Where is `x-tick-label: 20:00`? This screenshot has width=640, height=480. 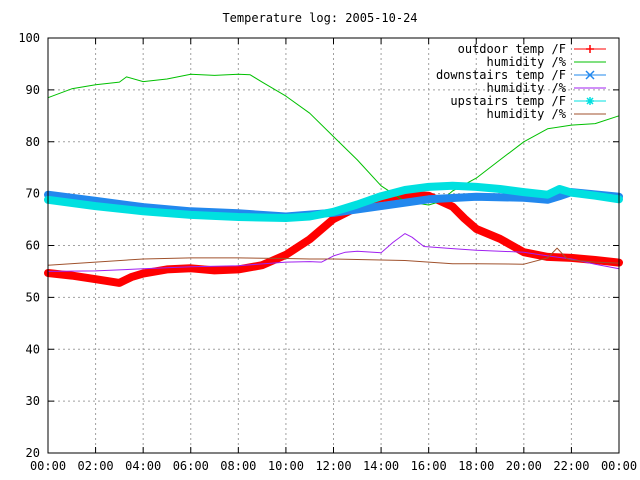
x-tick-label: 20:00 is located at coordinates (524, 466).